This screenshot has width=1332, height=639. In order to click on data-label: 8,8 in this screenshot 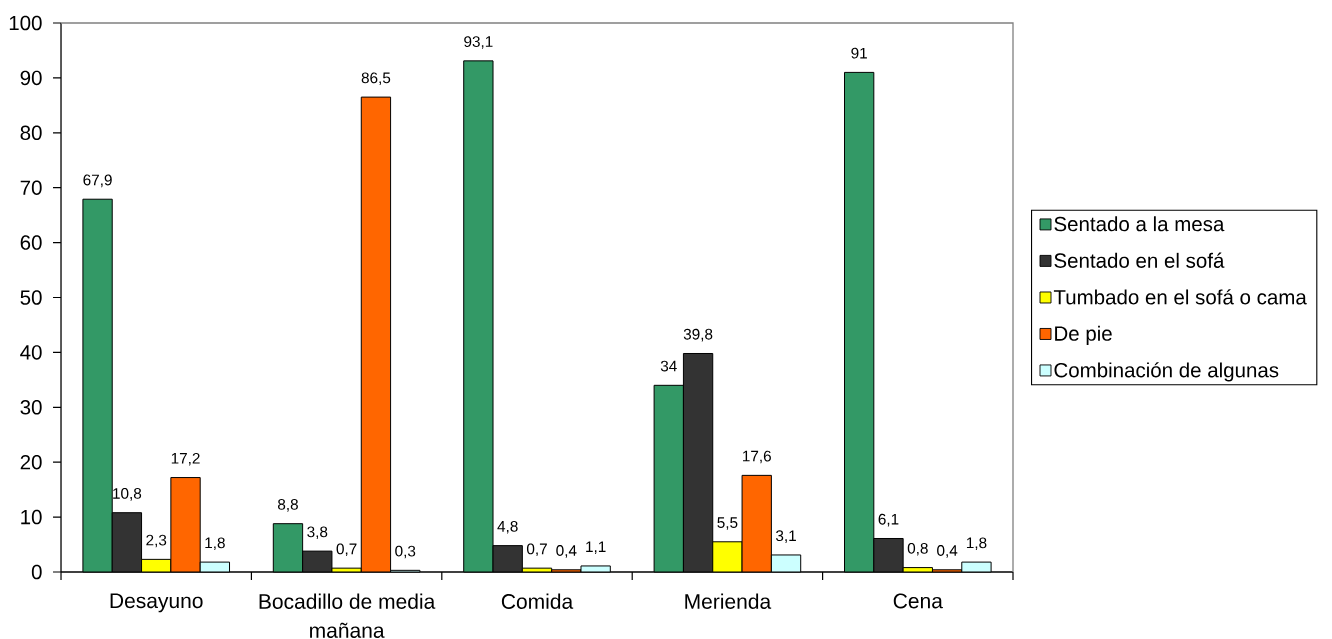, I will do `click(287, 505)`.